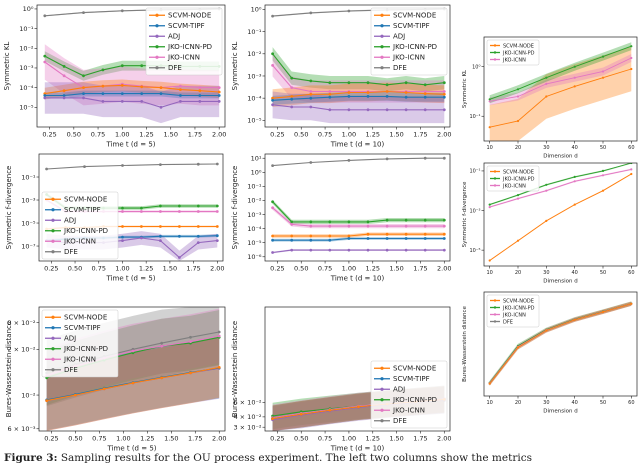  Describe the element at coordinates (132, 166) in the screenshot. I see `series-line-DFE` at that location.